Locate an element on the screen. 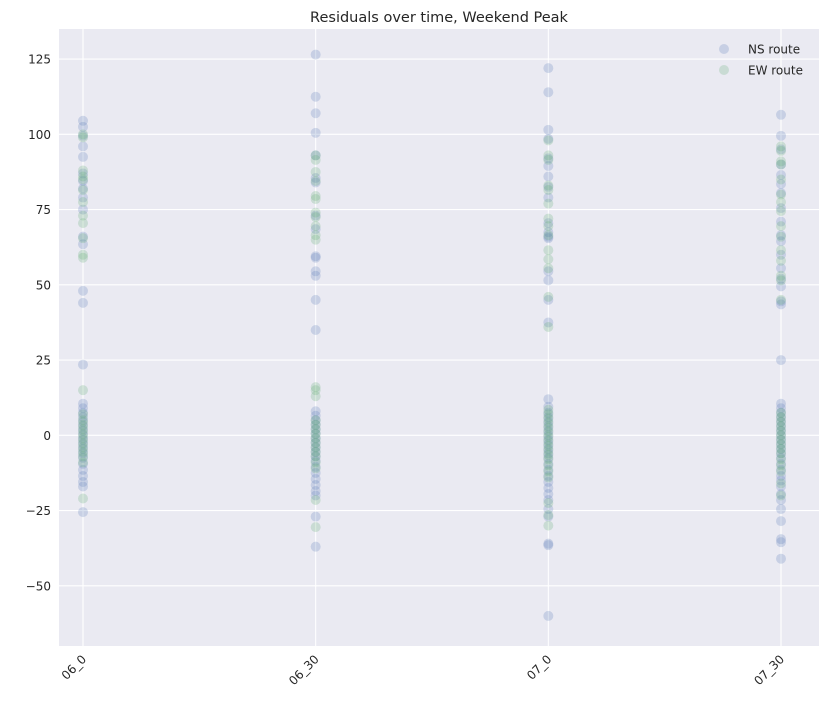 This screenshot has width=828, height=707. chart-title: Residuals over time, Weekend Peak is located at coordinates (439, 18).